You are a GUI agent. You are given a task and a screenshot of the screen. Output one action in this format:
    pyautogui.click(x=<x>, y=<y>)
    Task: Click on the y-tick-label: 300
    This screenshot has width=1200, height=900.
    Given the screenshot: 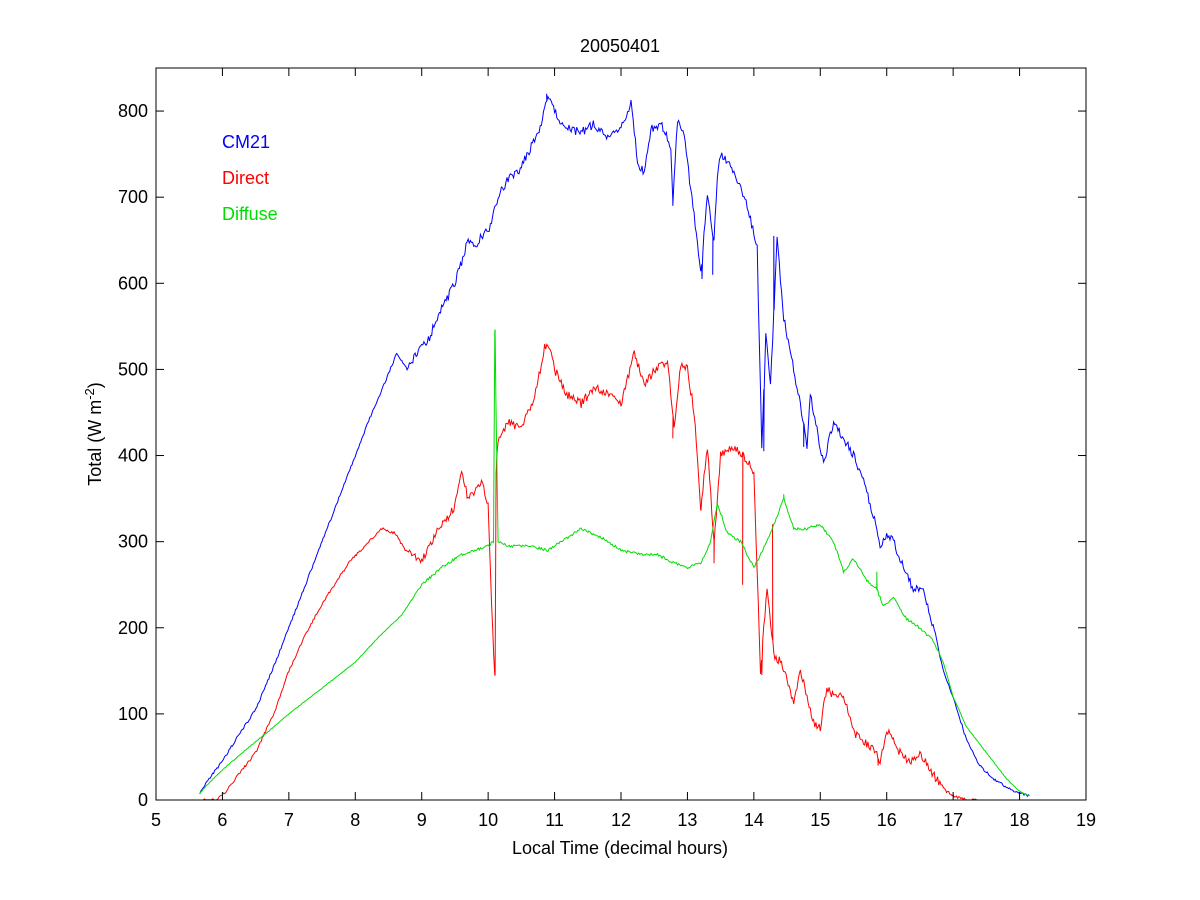 What is the action you would take?
    pyautogui.click(x=133, y=542)
    